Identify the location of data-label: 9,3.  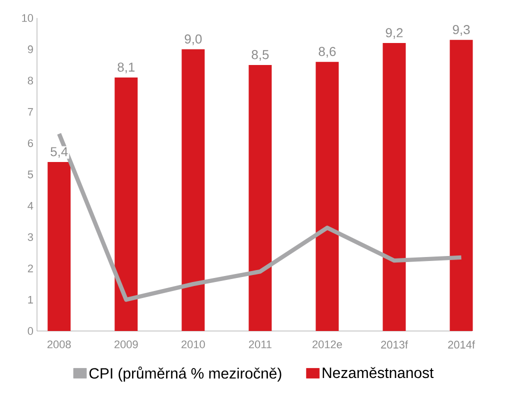
(461, 30).